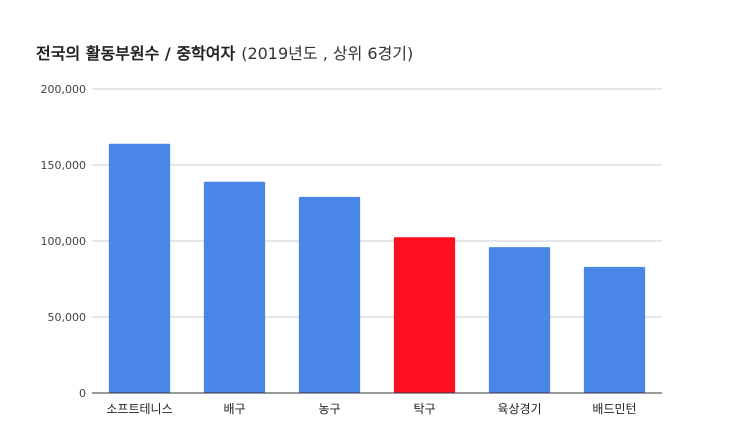 This screenshot has height=439, width=733. What do you see at coordinates (64, 165) in the screenshot?
I see `y-tick-label: 150,000` at bounding box center [64, 165].